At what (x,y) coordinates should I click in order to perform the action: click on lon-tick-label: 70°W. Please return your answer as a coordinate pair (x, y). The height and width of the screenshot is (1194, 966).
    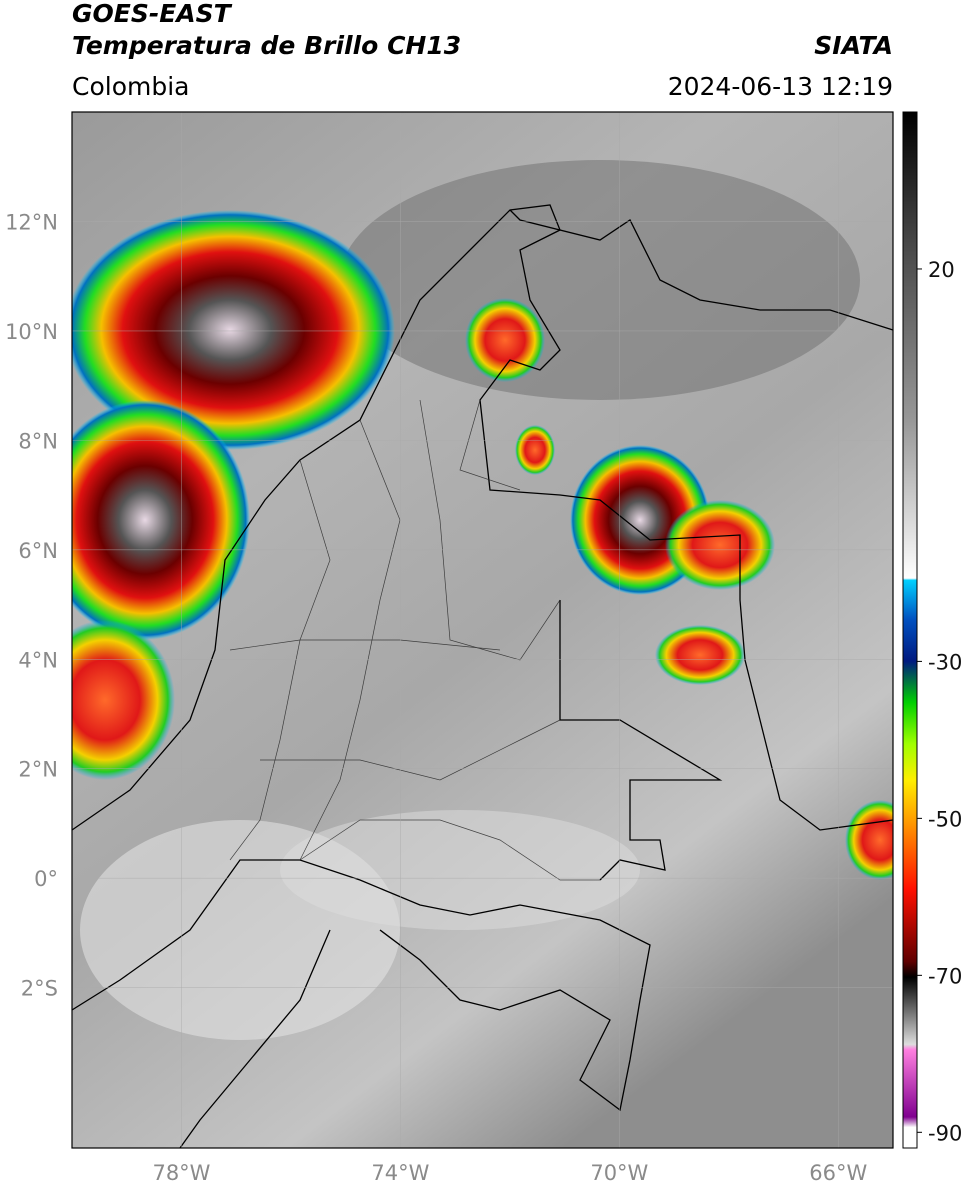
    Looking at the image, I should click on (619, 1173).